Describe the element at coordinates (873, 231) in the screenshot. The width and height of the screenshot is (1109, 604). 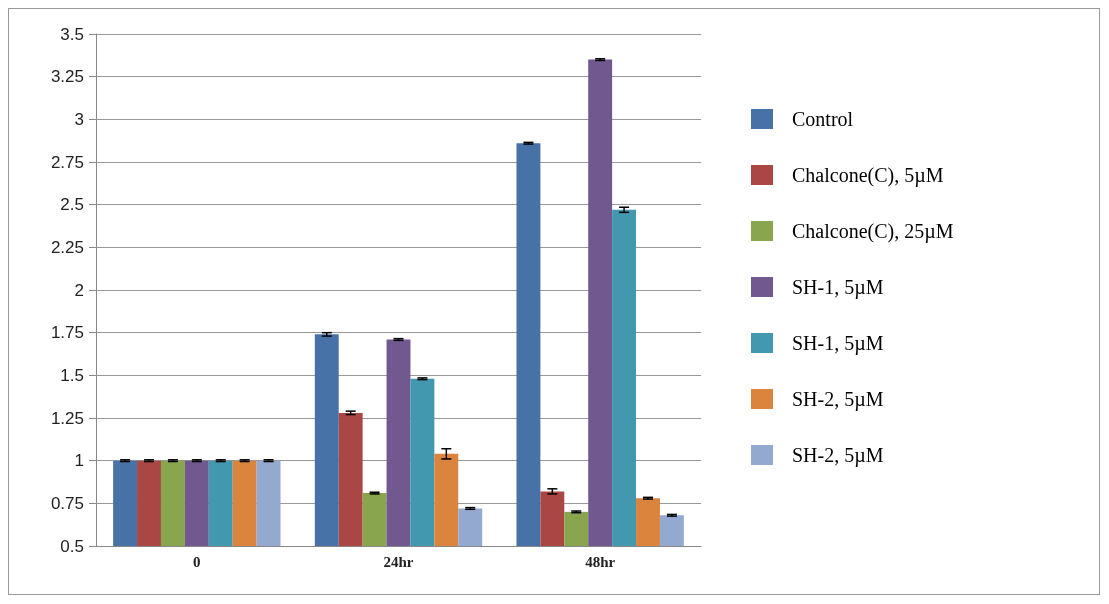
I see `legend-label: Chalcone(C), 25µM` at that location.